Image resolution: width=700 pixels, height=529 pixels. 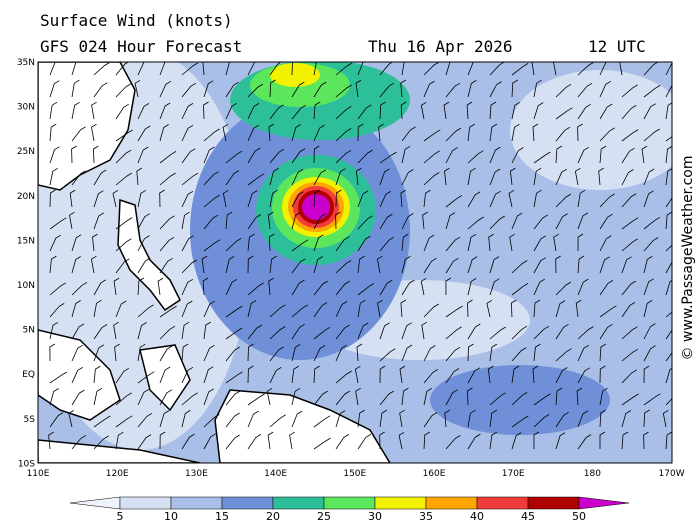 I want to click on lon-label: 170E, so click(x=513, y=474).